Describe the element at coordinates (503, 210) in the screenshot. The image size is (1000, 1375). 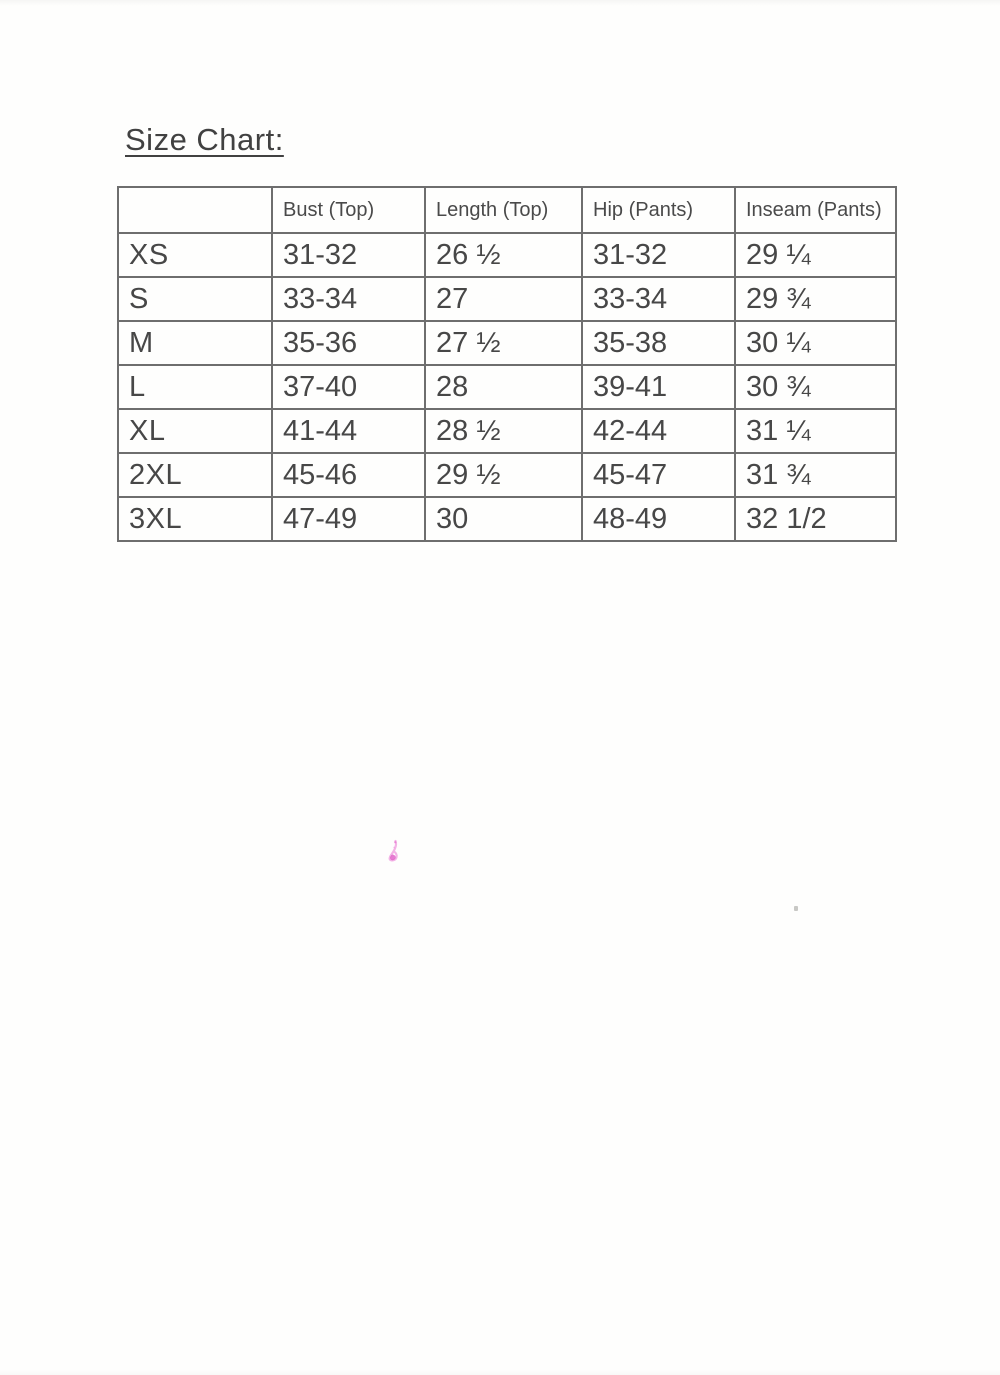
I see `header-length: Length (Top)` at that location.